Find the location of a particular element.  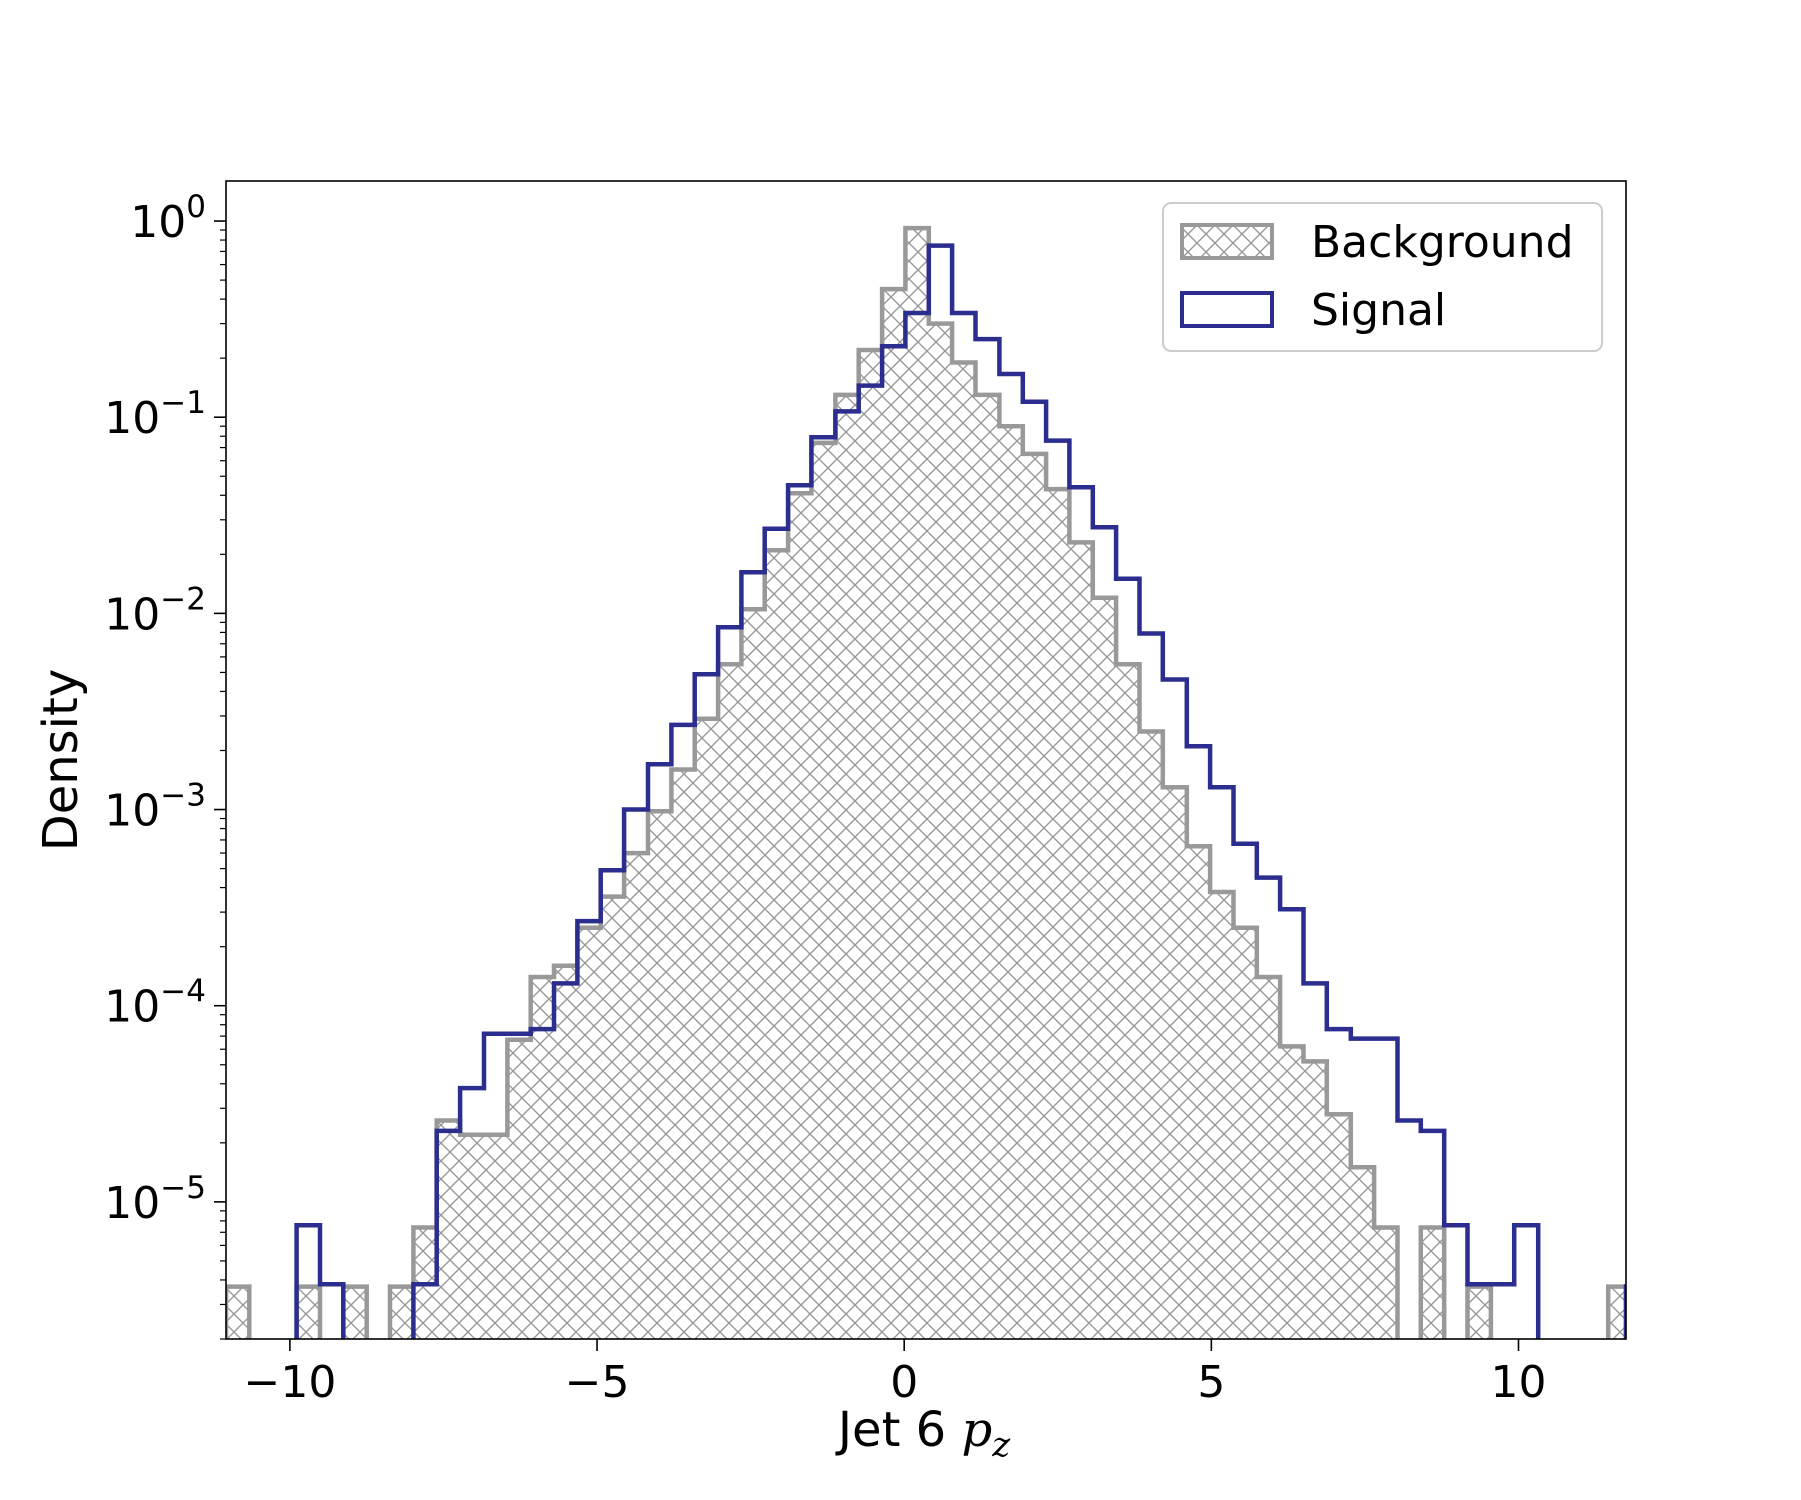

y-axis-label: Density is located at coordinates (61, 760).